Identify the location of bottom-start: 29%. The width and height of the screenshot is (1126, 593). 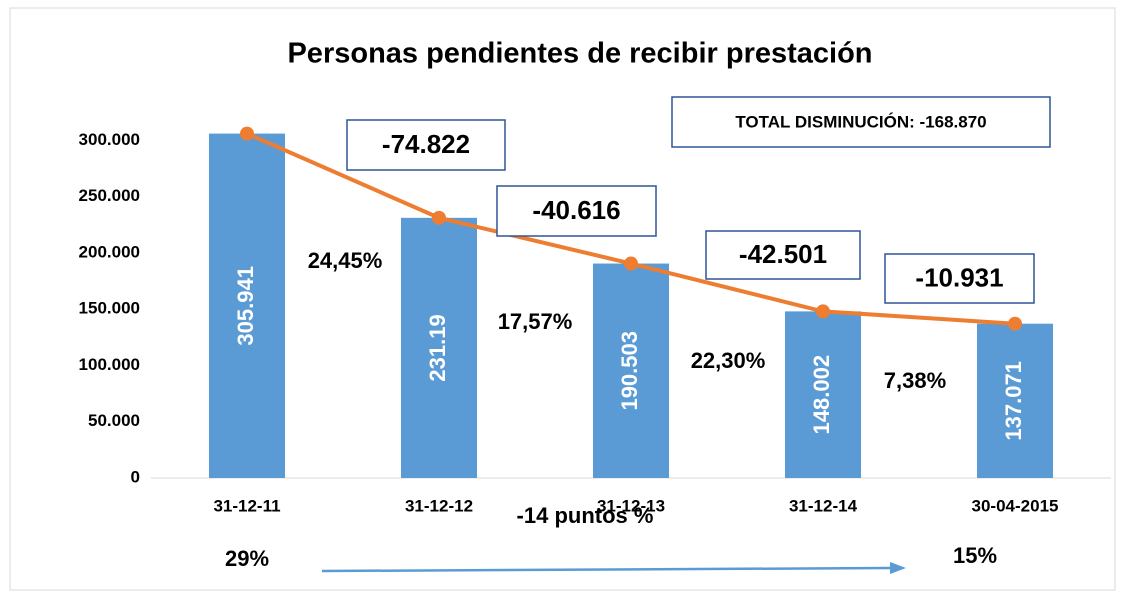
(247, 558).